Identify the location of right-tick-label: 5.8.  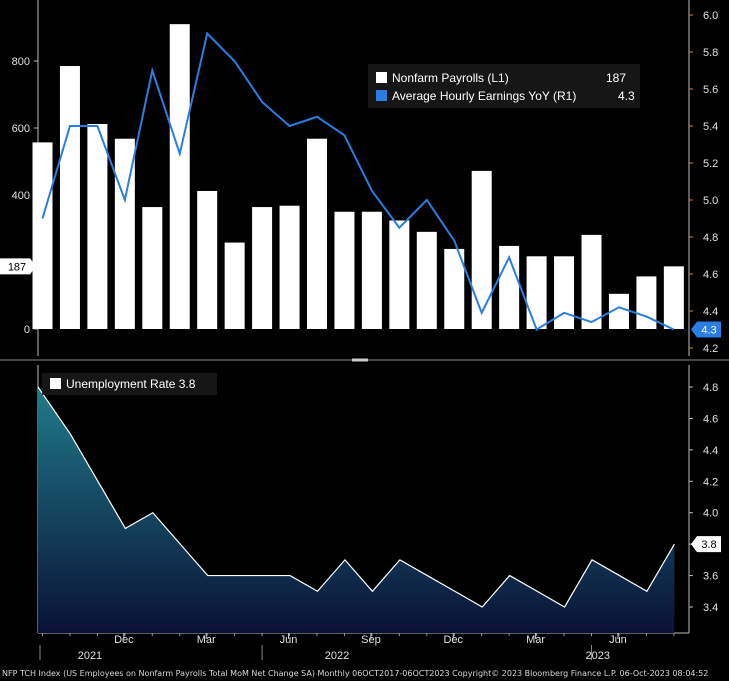
(710, 53).